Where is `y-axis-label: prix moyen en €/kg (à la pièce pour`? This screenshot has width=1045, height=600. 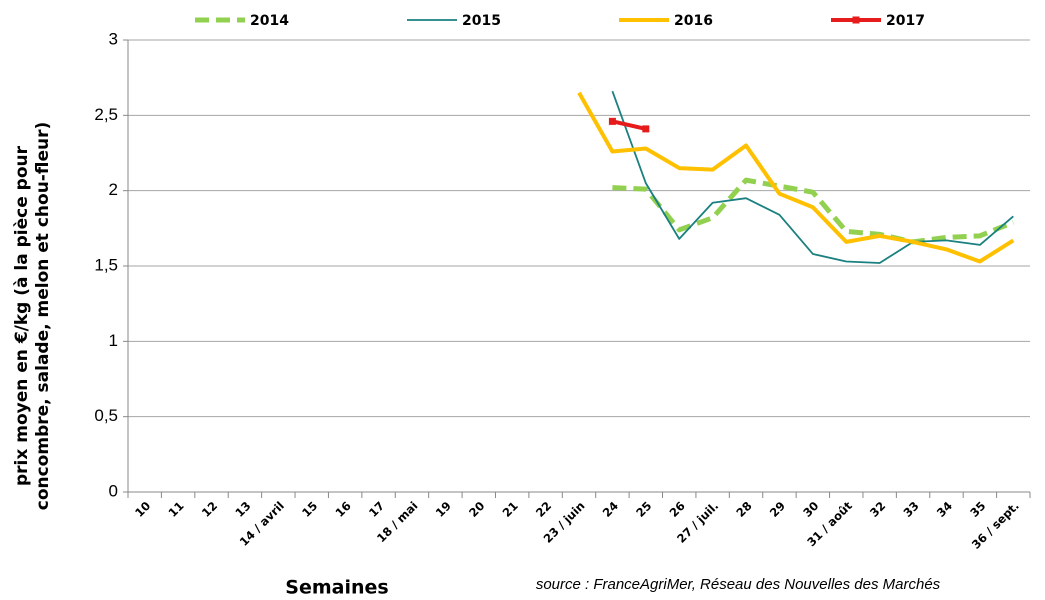
y-axis-label: prix moyen en €/kg (à la pièce pour is located at coordinates (22, 315).